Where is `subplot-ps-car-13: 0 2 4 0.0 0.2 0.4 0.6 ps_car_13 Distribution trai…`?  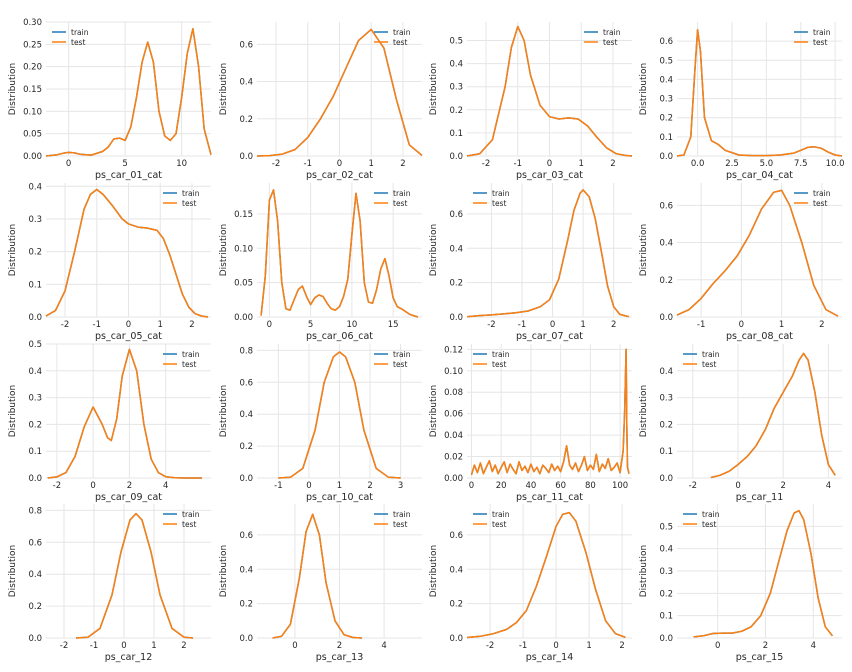
subplot-ps-car-13: 0 2 4 0.0 0.2 0.4 0.6 ps_car_13 Distribution trai… is located at coordinates (320, 583).